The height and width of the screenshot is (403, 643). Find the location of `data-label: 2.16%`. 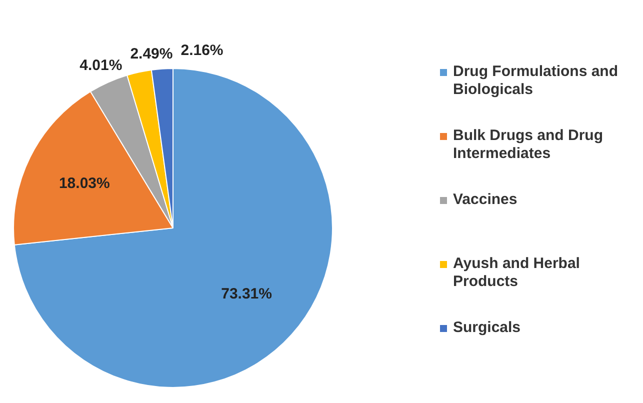

data-label: 2.16% is located at coordinates (202, 51).